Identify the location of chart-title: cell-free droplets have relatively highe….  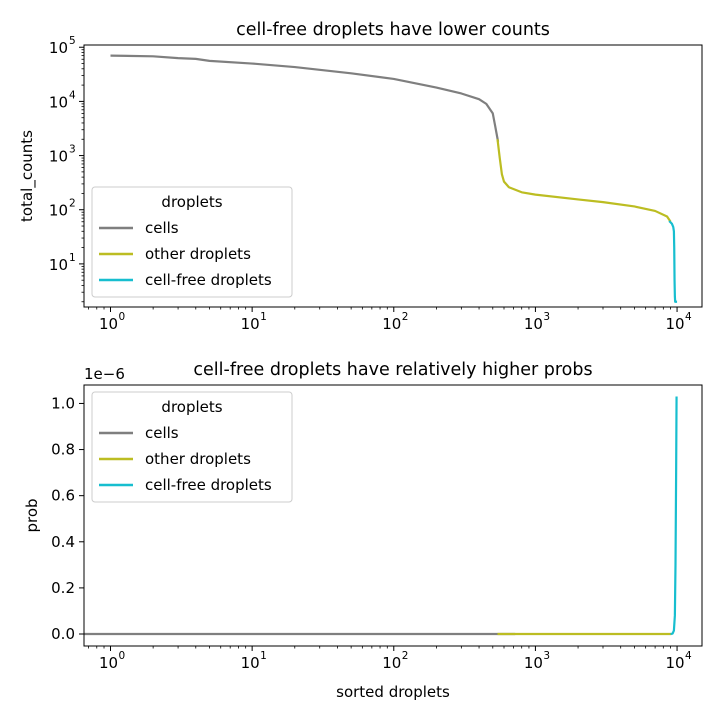
(392, 370).